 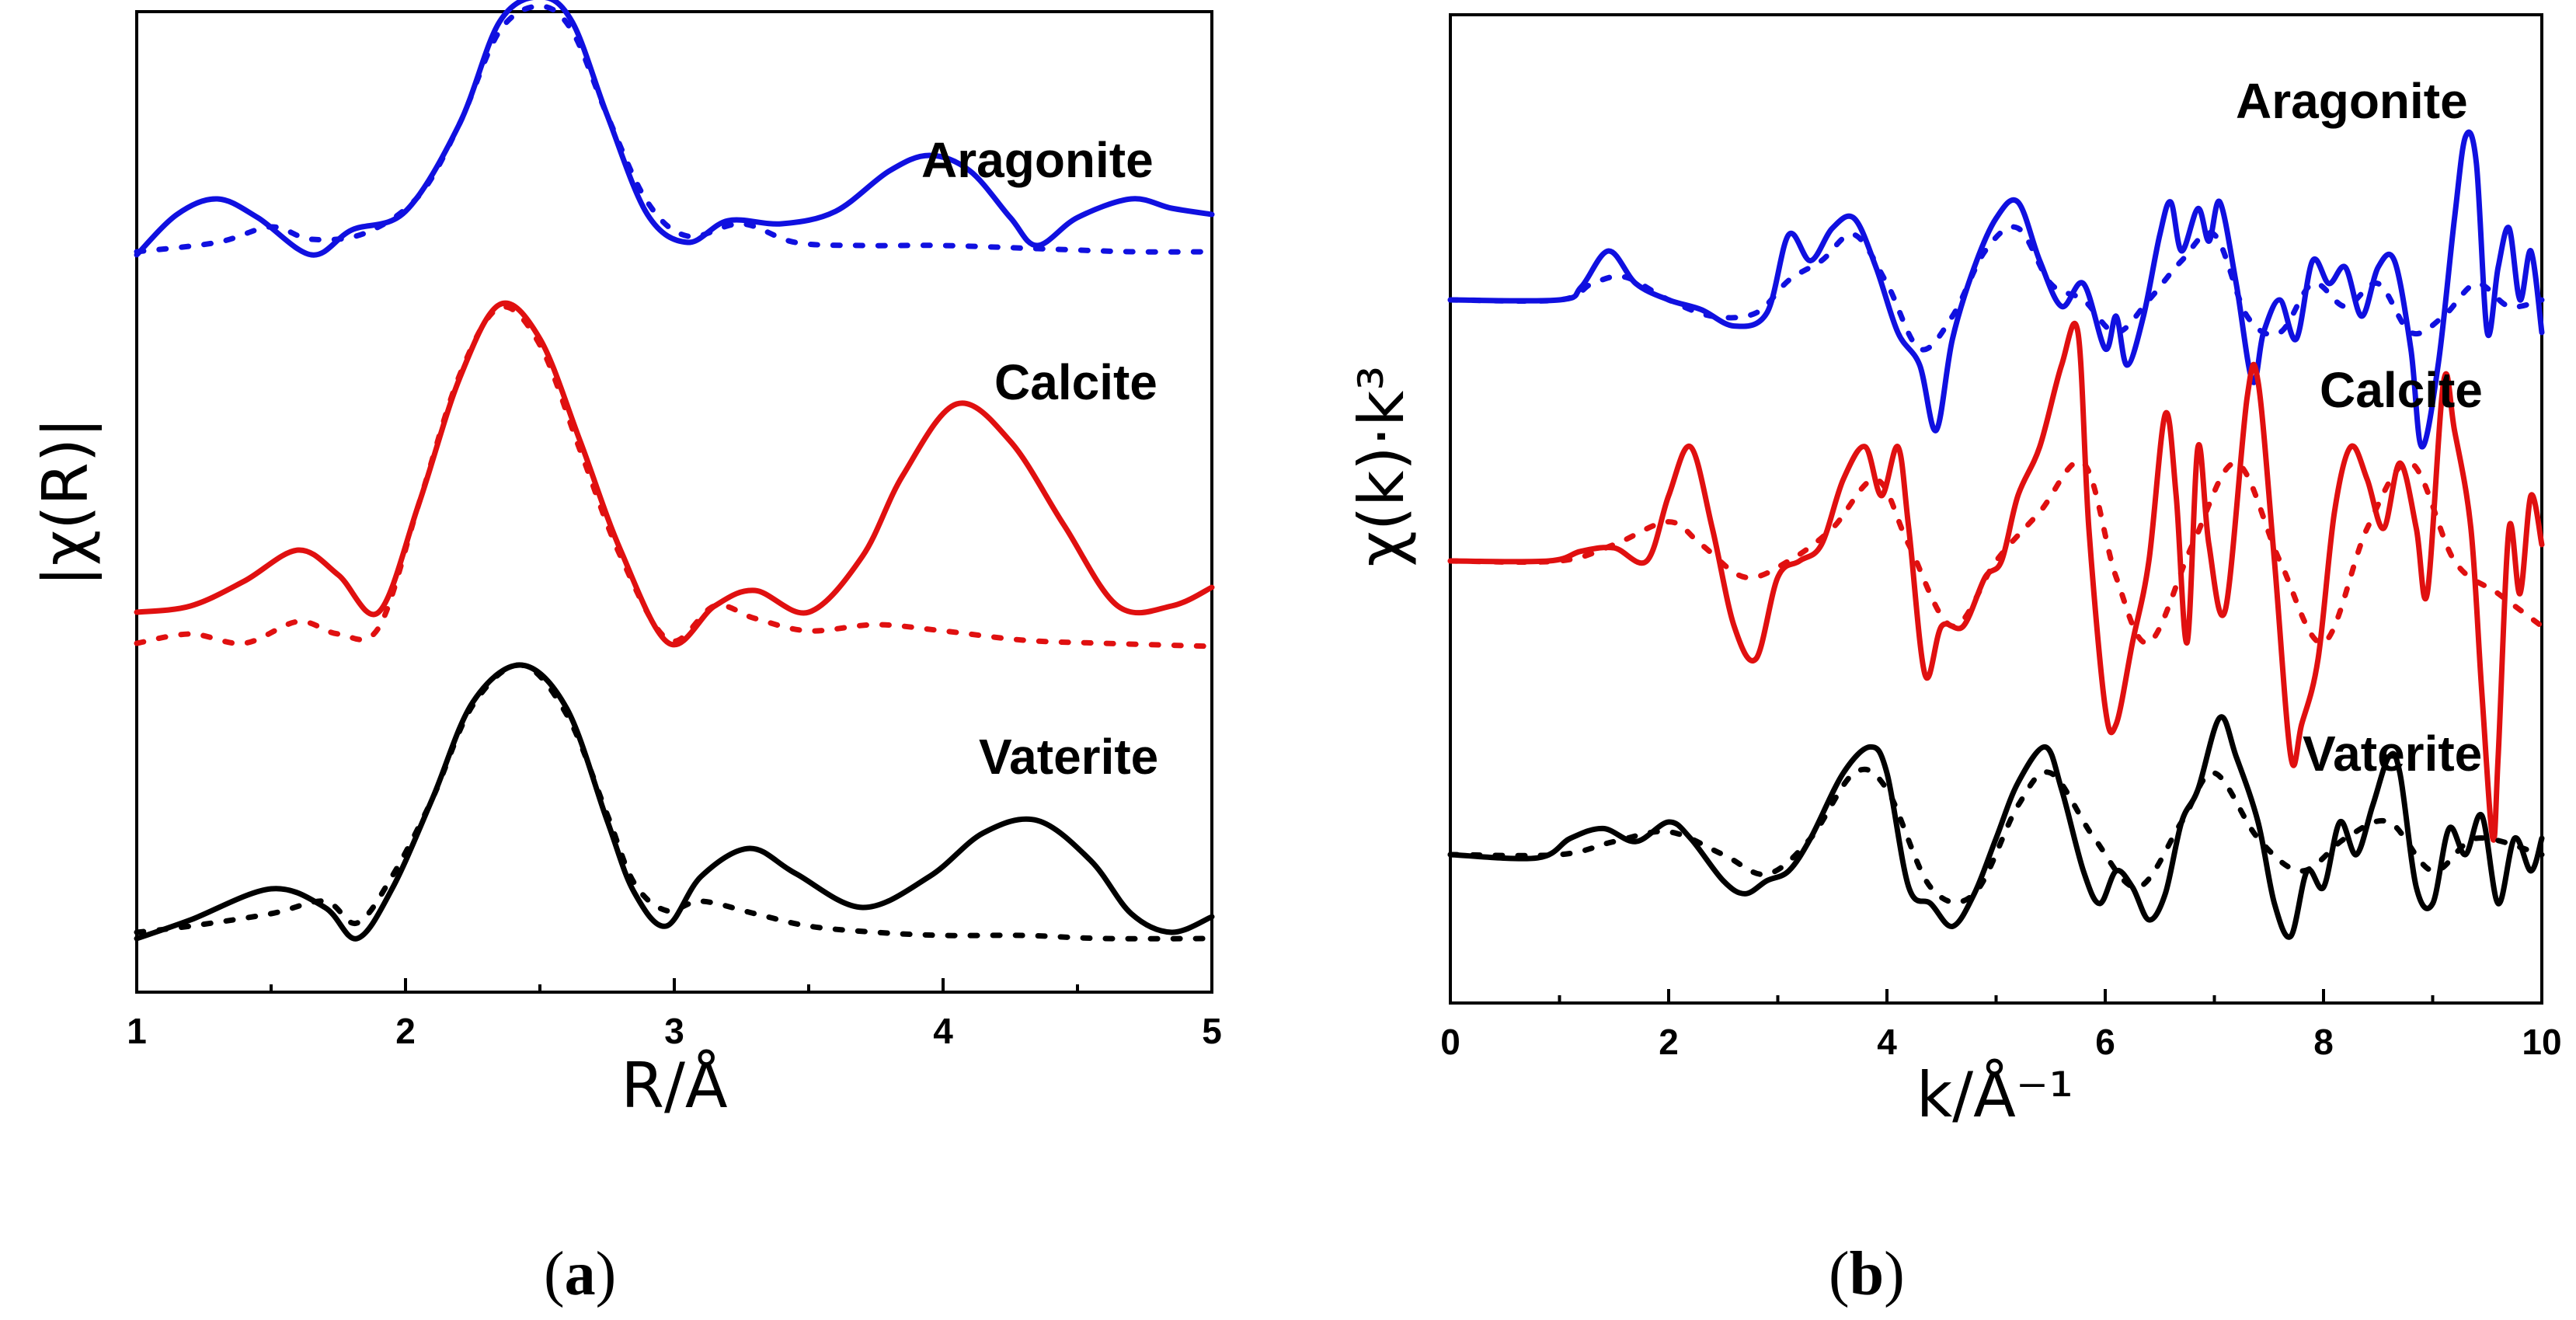 What do you see at coordinates (1212, 1031) in the screenshot?
I see `panel-a-x-tick-label: 5` at bounding box center [1212, 1031].